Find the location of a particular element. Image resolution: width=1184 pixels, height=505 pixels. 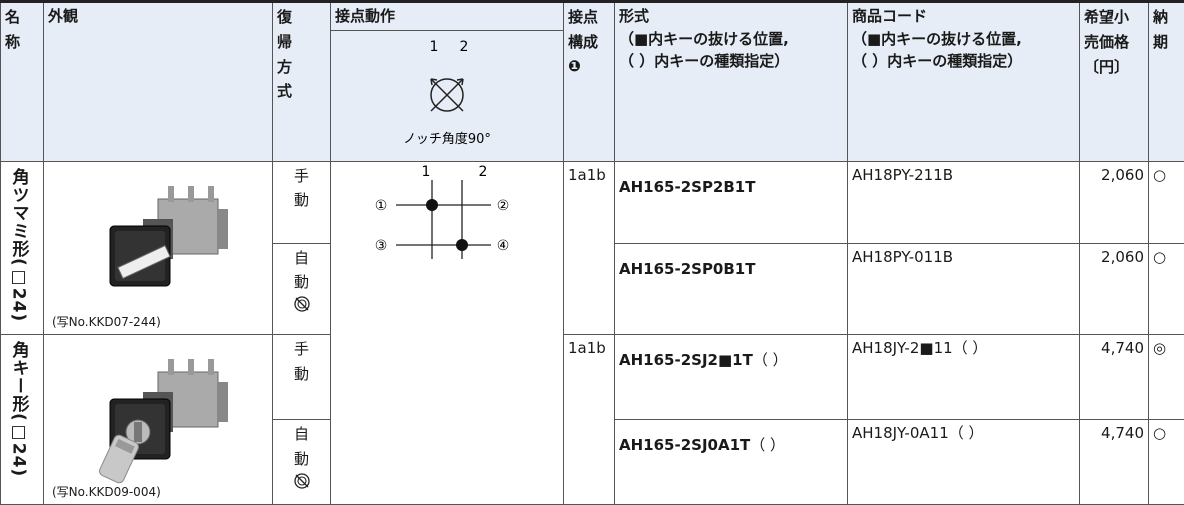

name-cell: 角キー形(□24) is located at coordinates (22, 420).